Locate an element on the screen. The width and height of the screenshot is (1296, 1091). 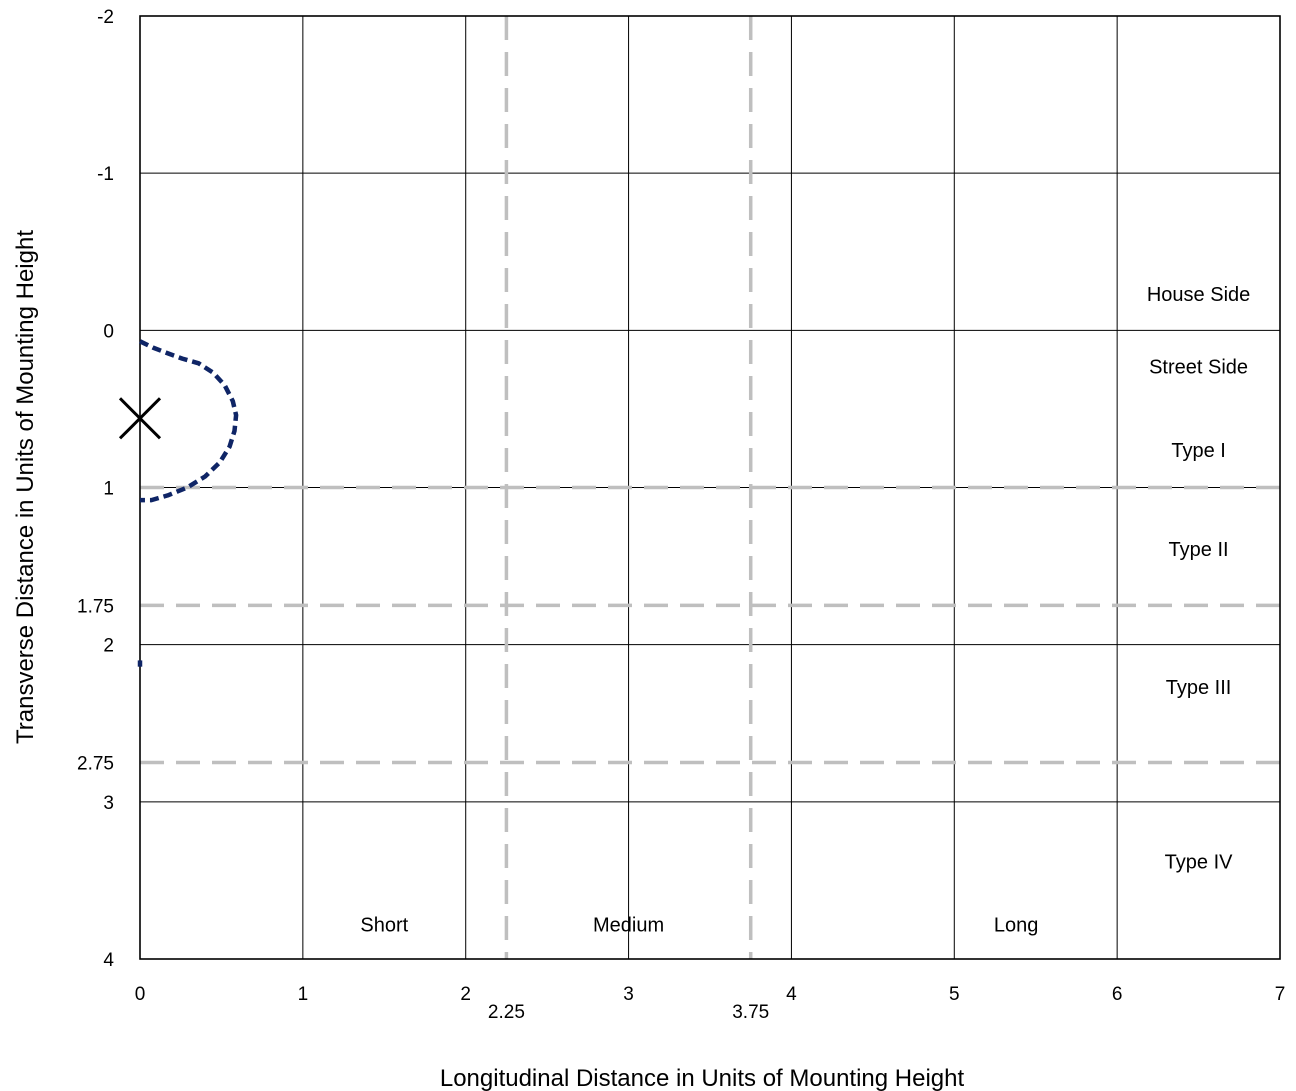
zone-label: Long is located at coordinates (1016, 925).